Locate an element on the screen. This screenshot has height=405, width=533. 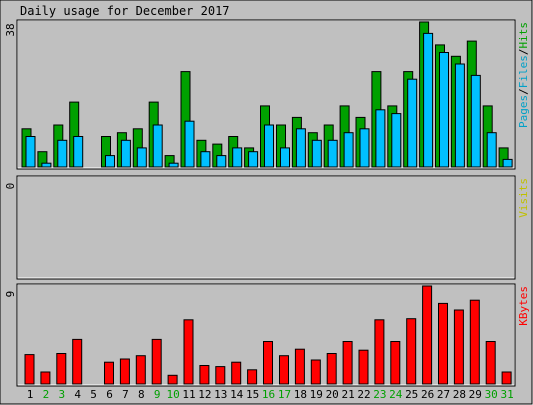
legend-label: Pages/Files/Hits is located at coordinates (523, 75).